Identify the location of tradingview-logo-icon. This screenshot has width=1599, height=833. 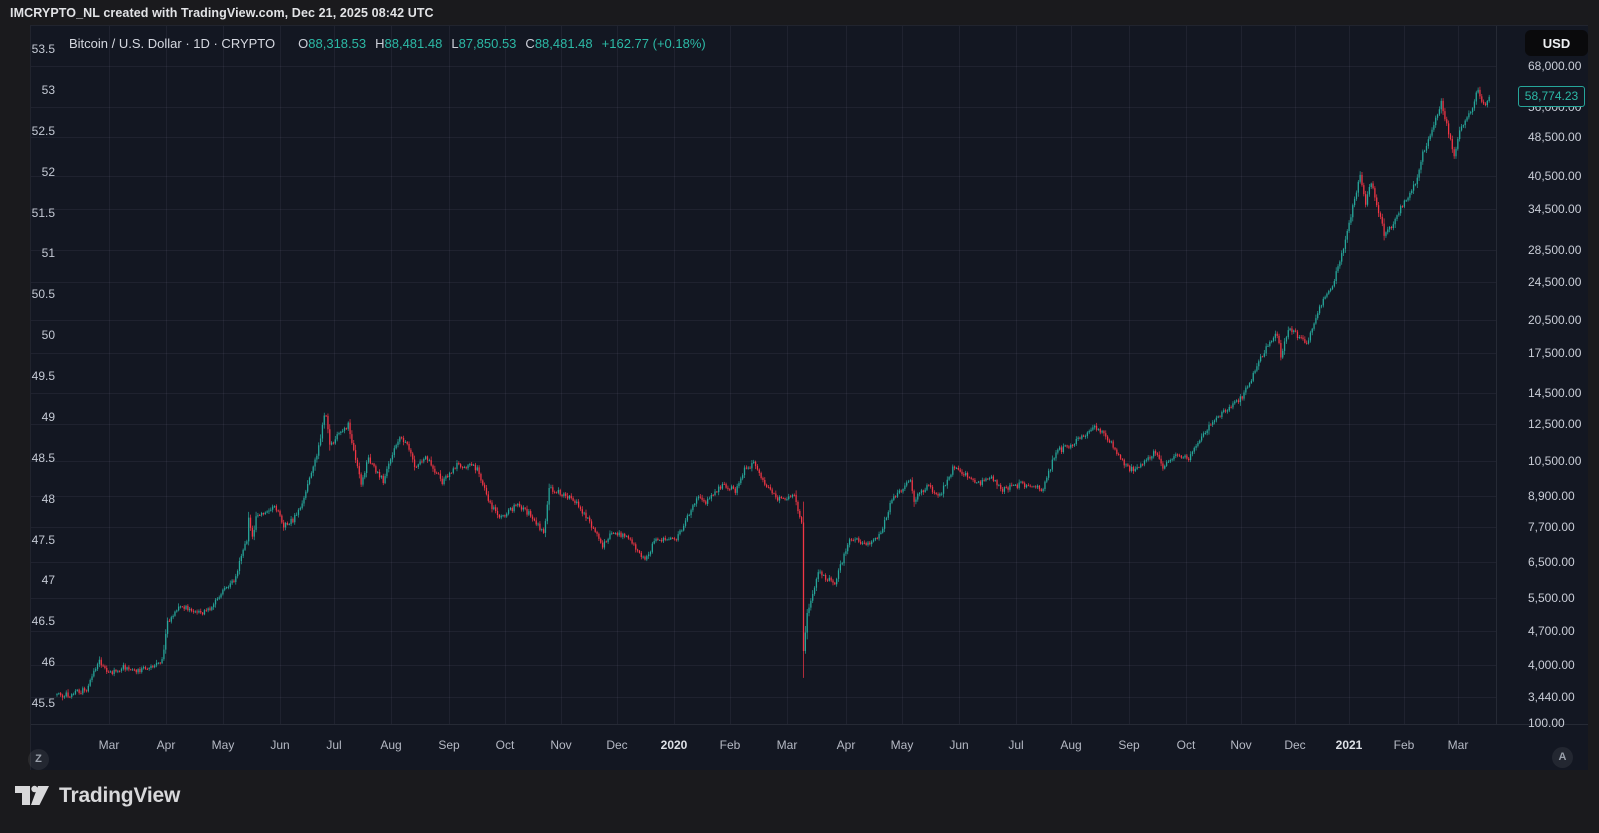
(32, 795).